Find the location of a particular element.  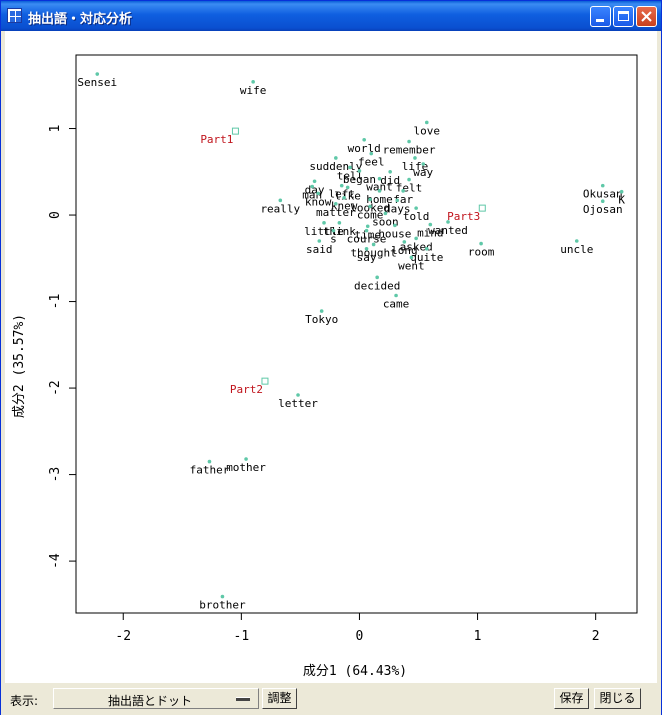

word-label: little is located at coordinates (324, 231).